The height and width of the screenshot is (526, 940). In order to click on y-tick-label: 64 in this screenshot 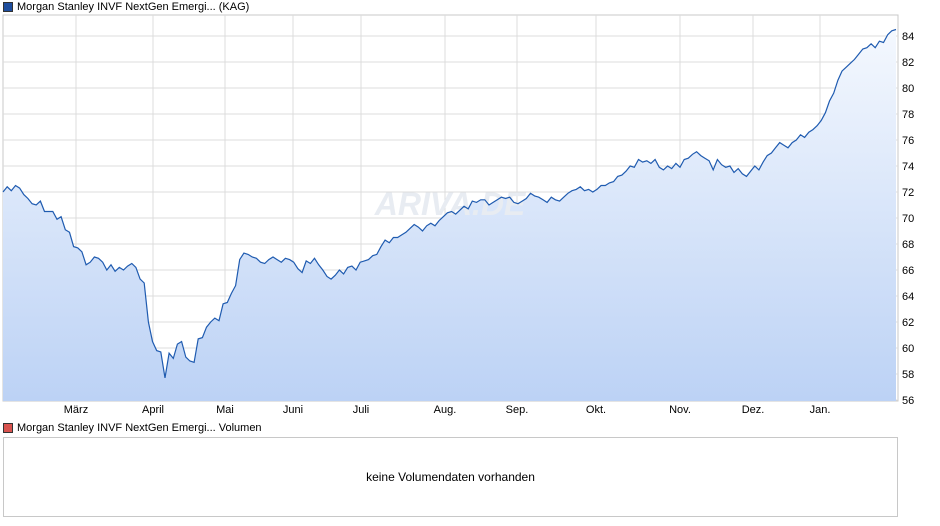, I will do `click(908, 297)`.